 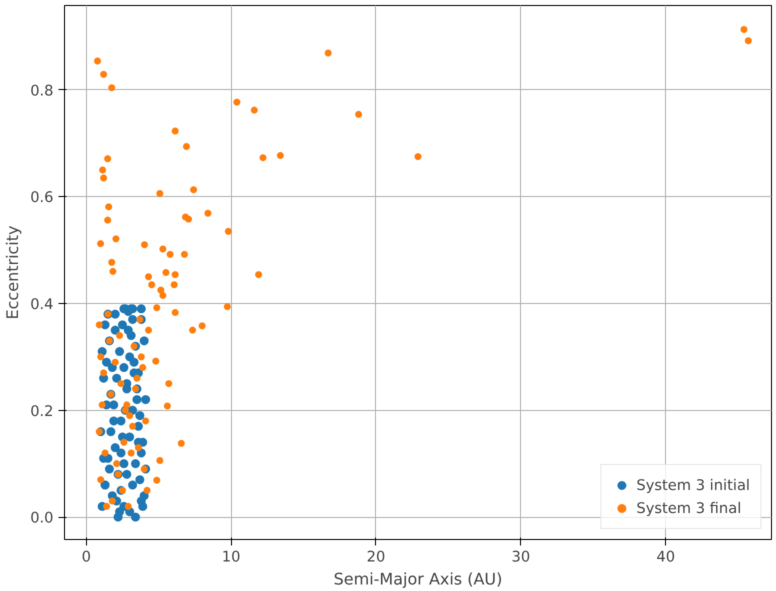 What do you see at coordinates (42, 518) in the screenshot?
I see `y-tick-label: 0.0` at bounding box center [42, 518].